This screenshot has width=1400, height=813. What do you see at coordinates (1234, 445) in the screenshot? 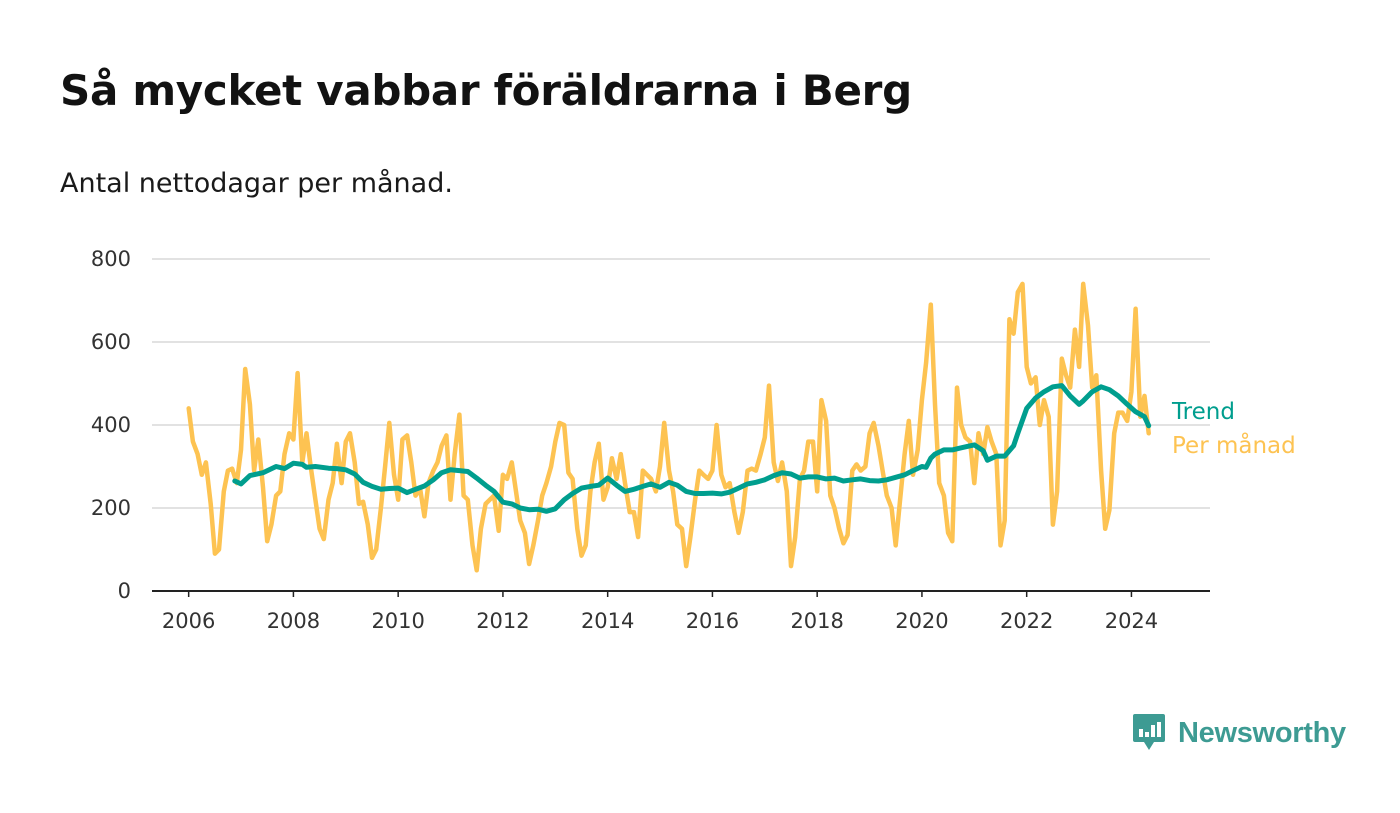
I see `legend-label-per-manad: Per månad` at bounding box center [1234, 445].